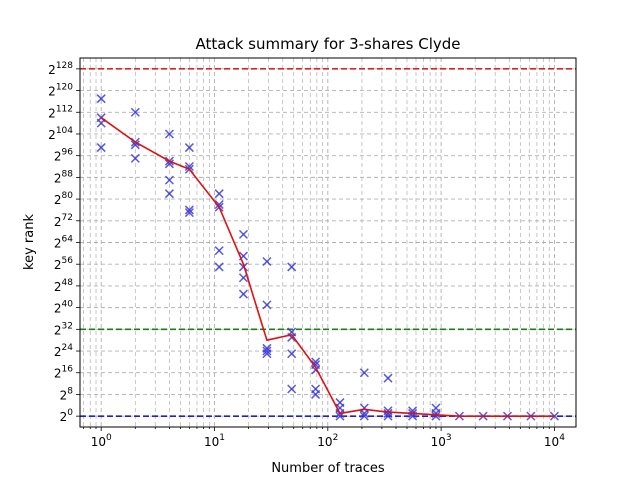  I want to click on y-tick-label: 296, so click(63, 156).